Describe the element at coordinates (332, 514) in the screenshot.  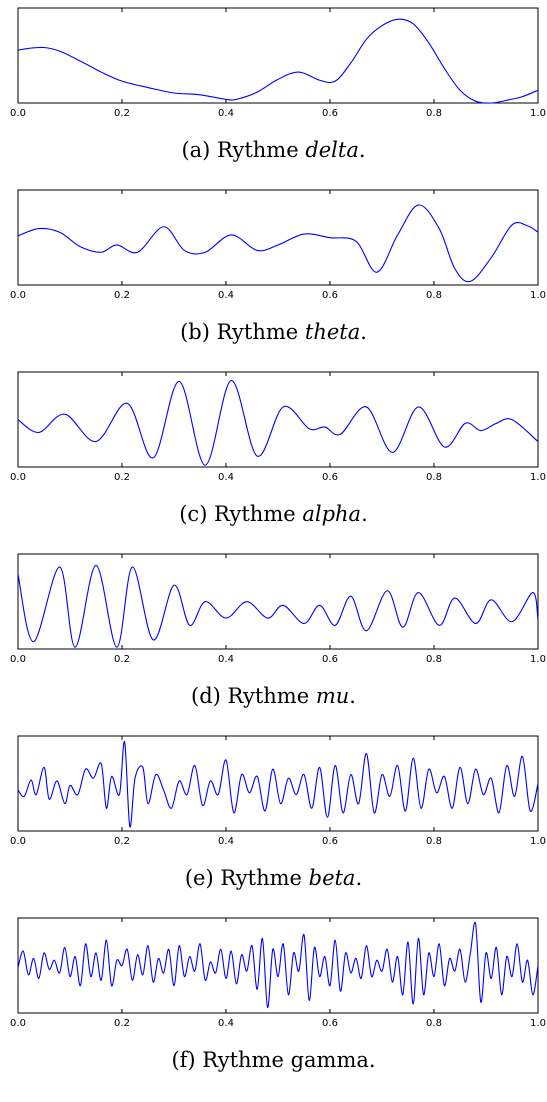
I see `caption-rhythm-name: alpha` at that location.